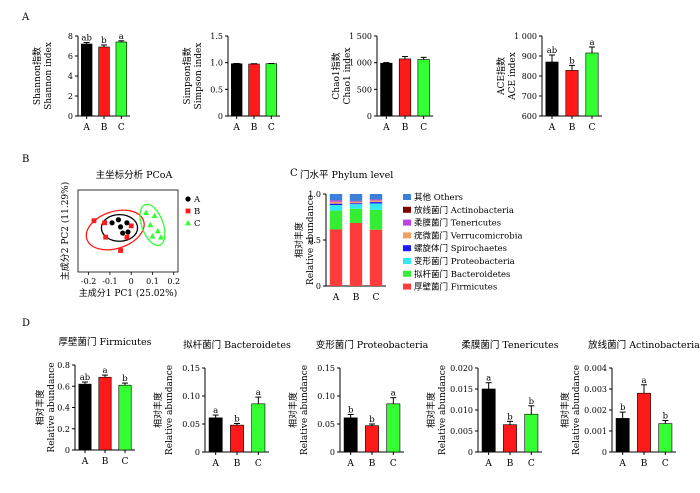 This screenshot has height=493, width=700. Describe the element at coordinates (104, 371) in the screenshot. I see `significance-letter-firmicutes-B: a` at that location.